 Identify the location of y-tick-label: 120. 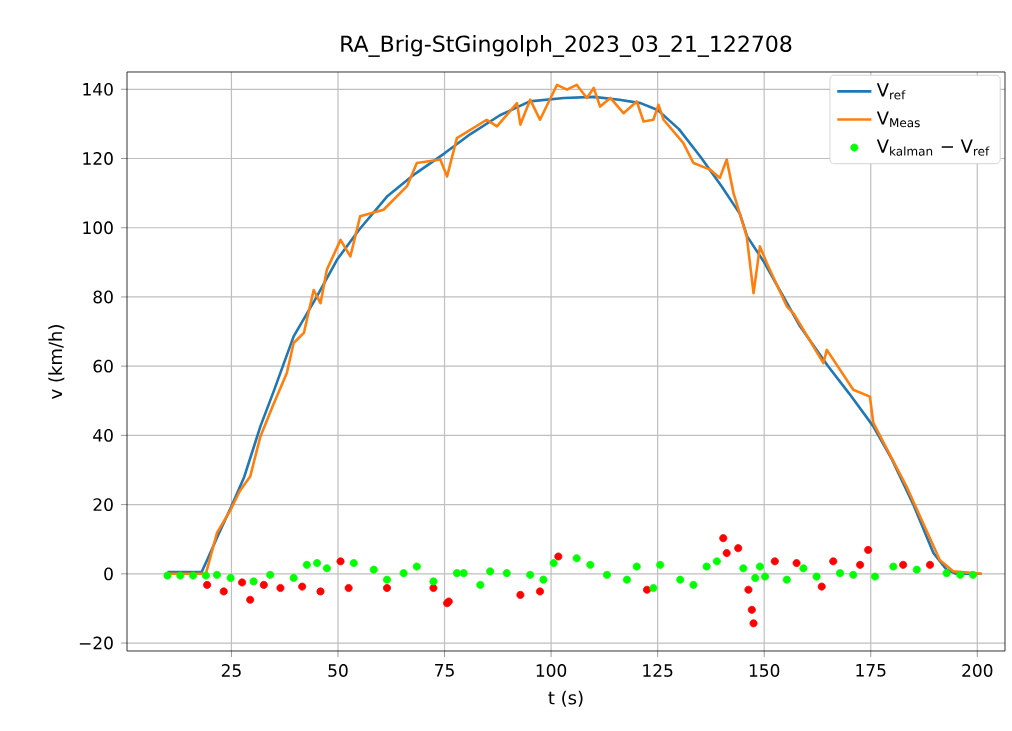
(98, 158).